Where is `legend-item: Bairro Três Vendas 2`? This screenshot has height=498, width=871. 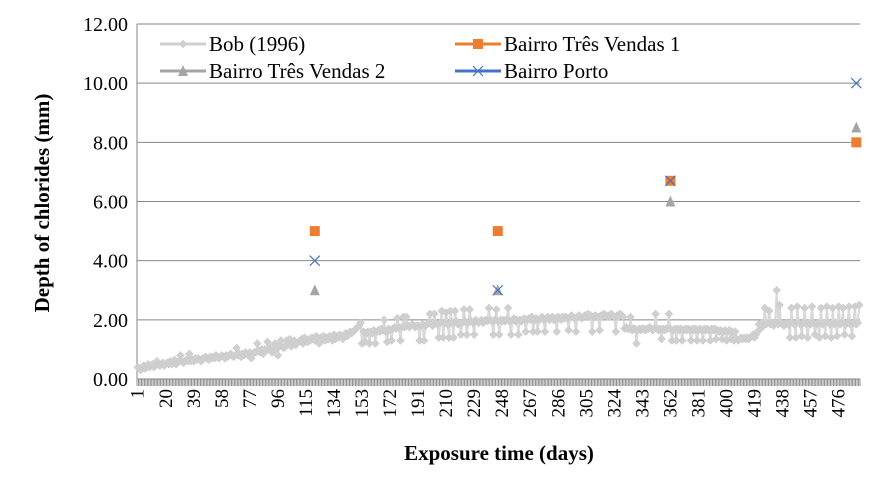
legend-item: Bairro Três Vendas 2 is located at coordinates (272, 71).